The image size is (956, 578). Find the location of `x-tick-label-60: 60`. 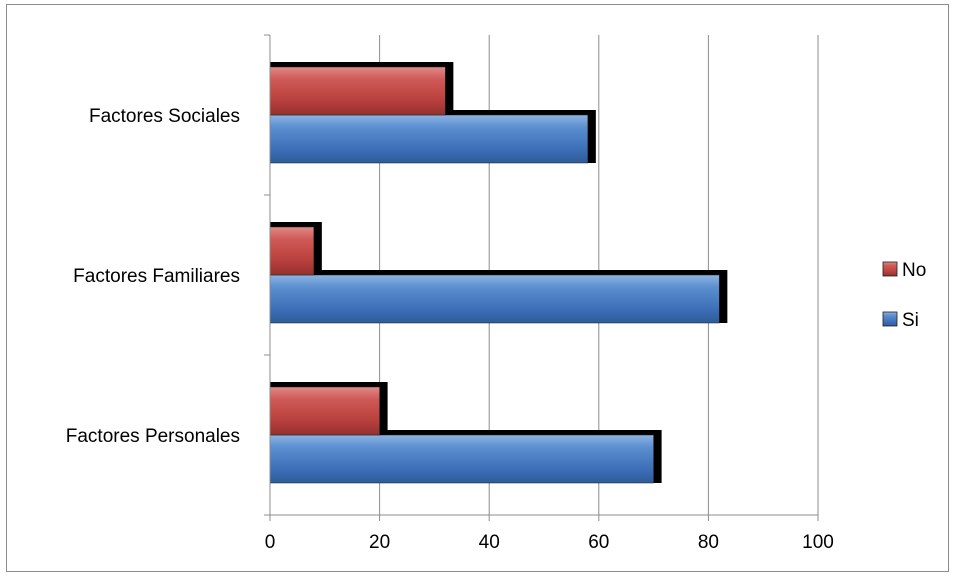

x-tick-label-60: 60 is located at coordinates (598, 542).